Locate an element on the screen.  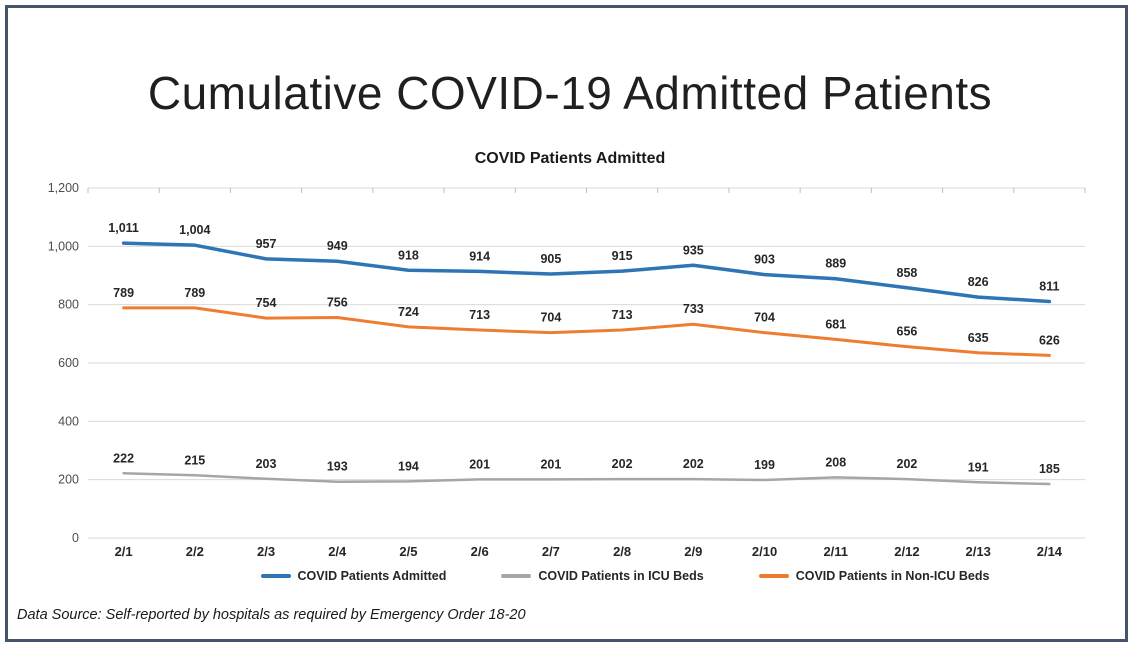
svg-text: 1,004 is located at coordinates (194, 230).